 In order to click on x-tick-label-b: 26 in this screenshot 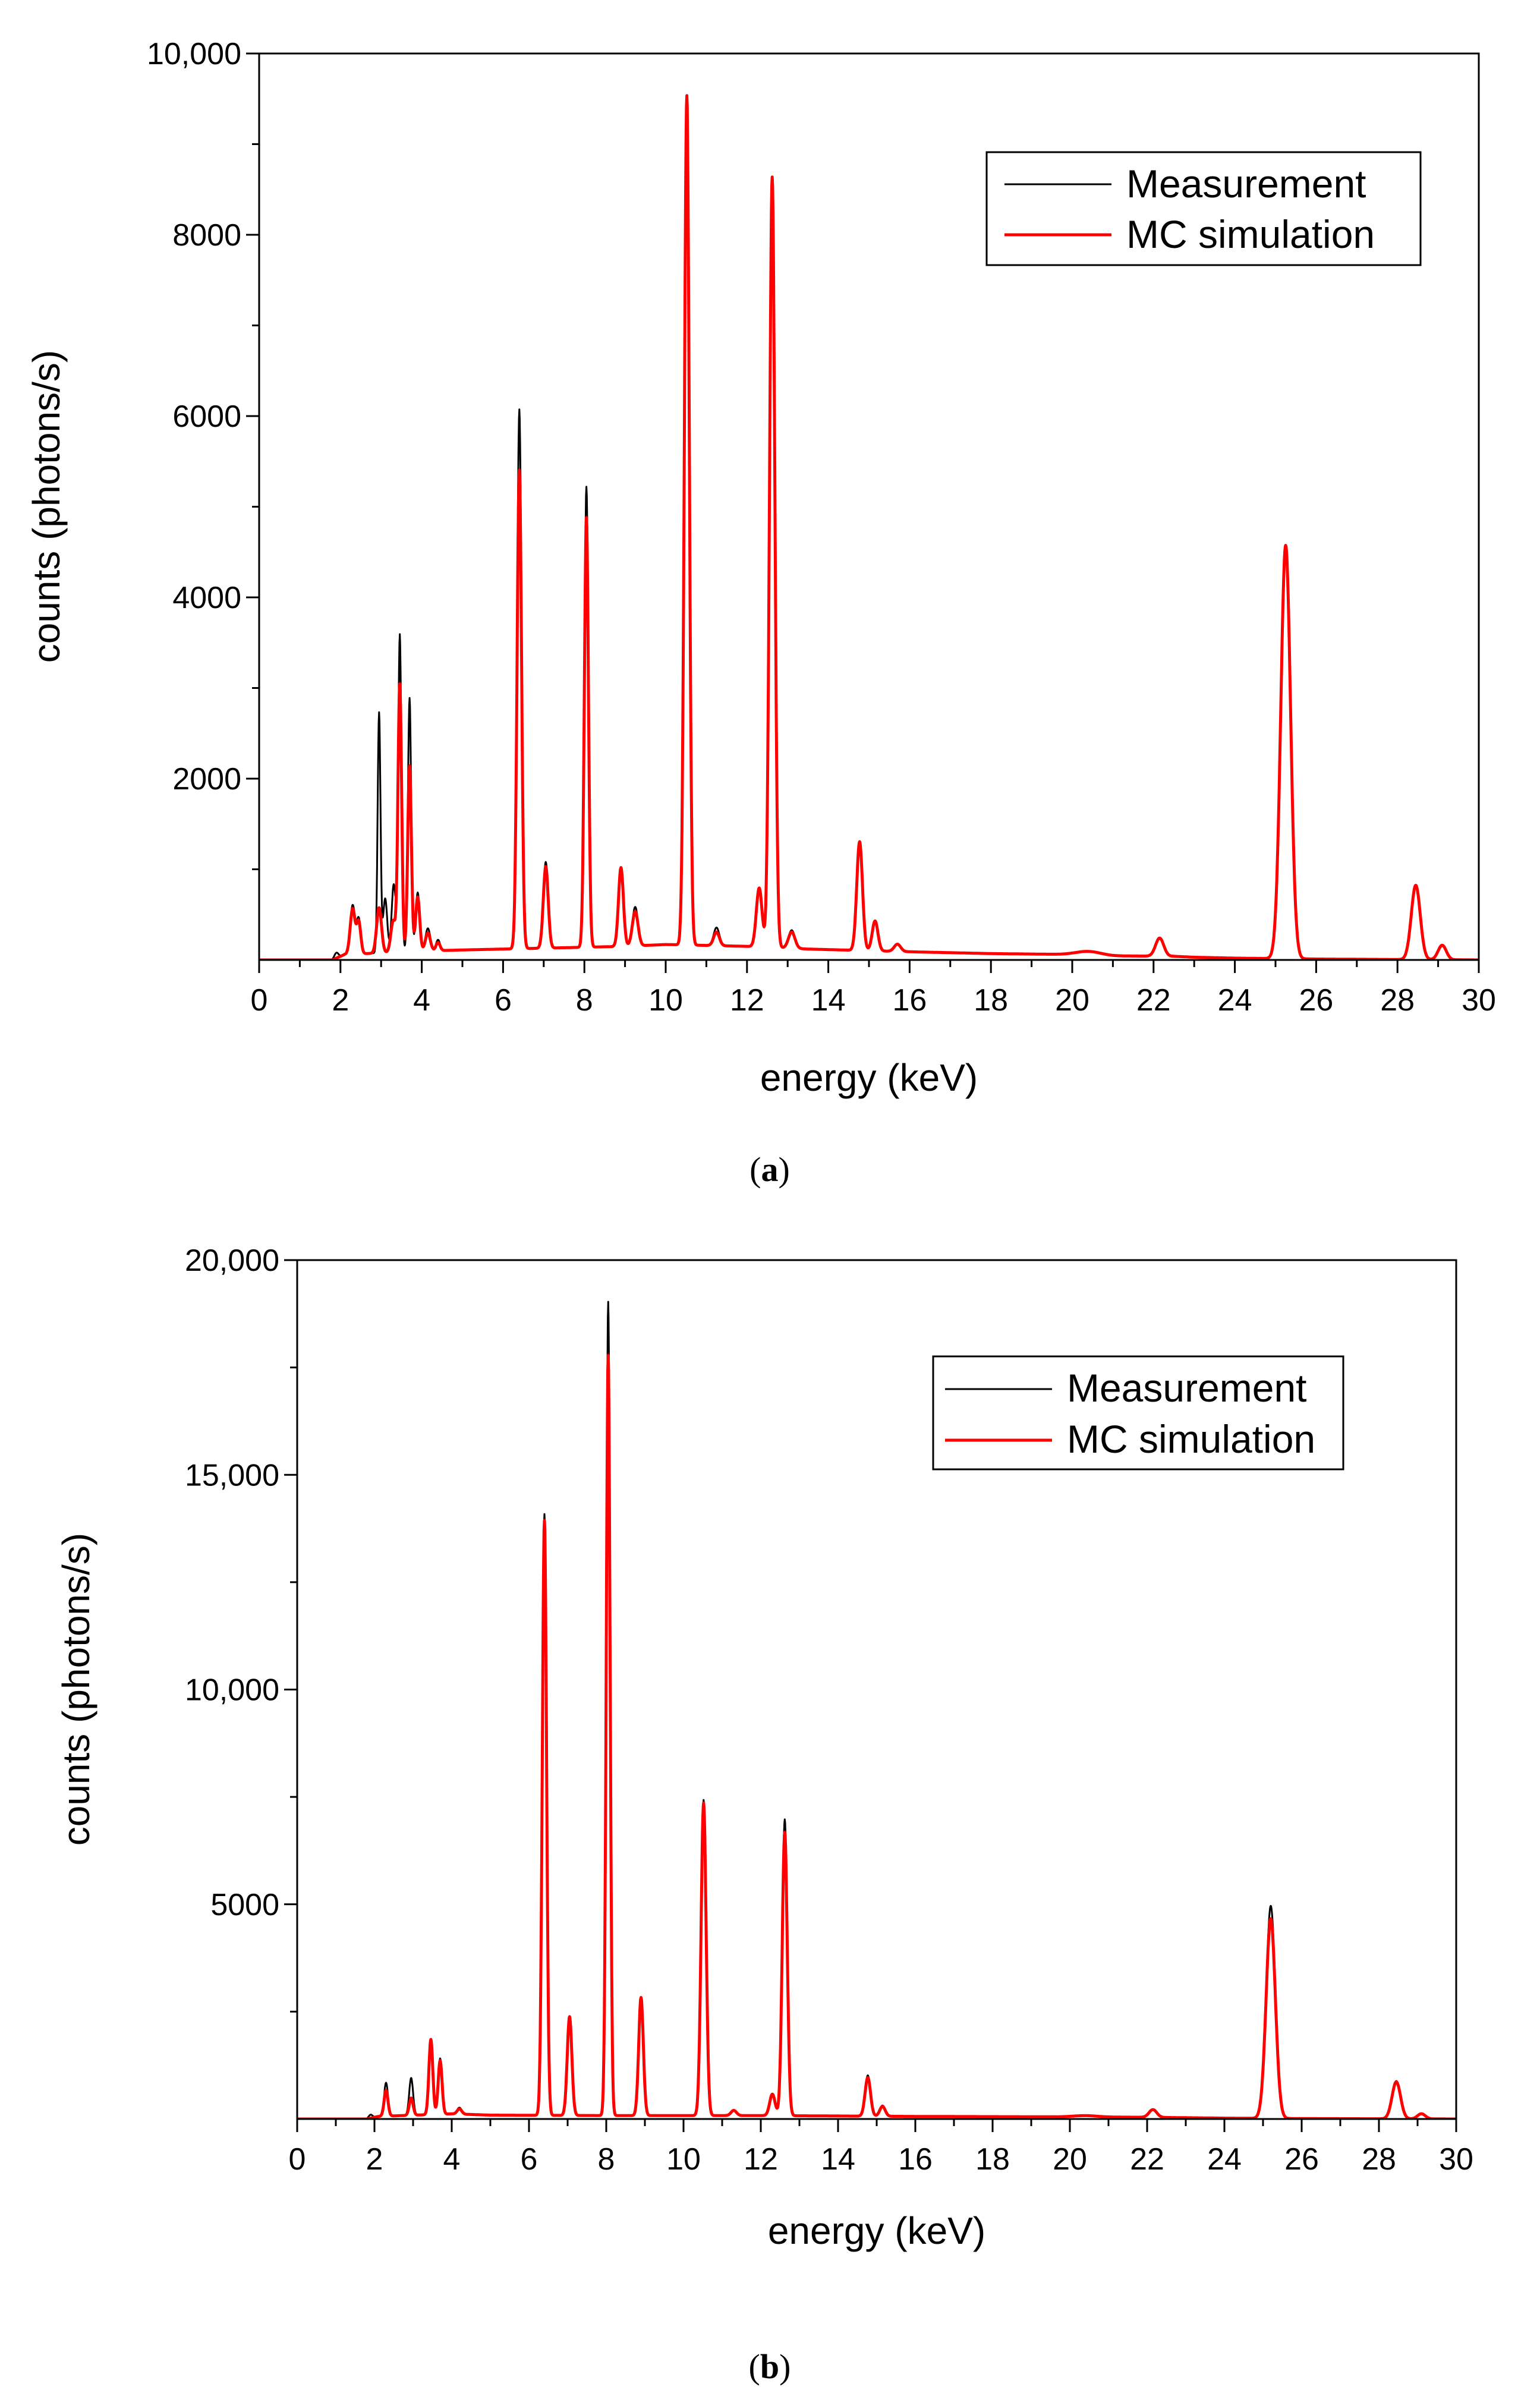, I will do `click(1301, 2159)`.